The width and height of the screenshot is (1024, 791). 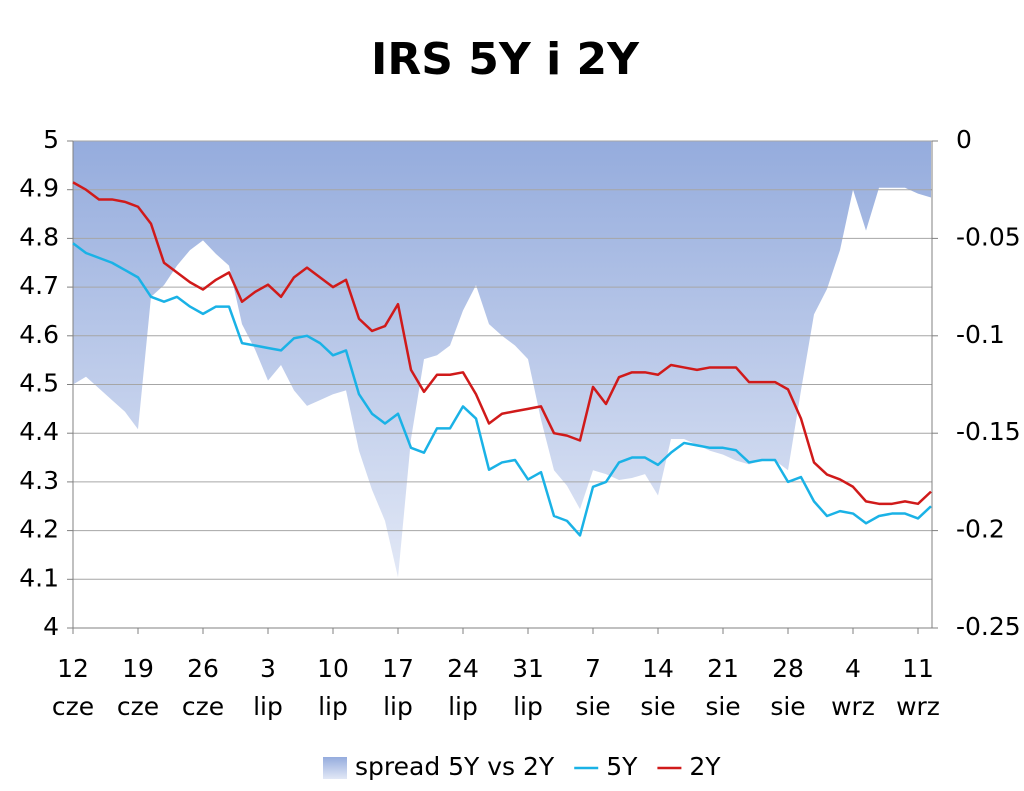 What do you see at coordinates (528, 687) in the screenshot?
I see `x-tick-label: 31 lip` at bounding box center [528, 687].